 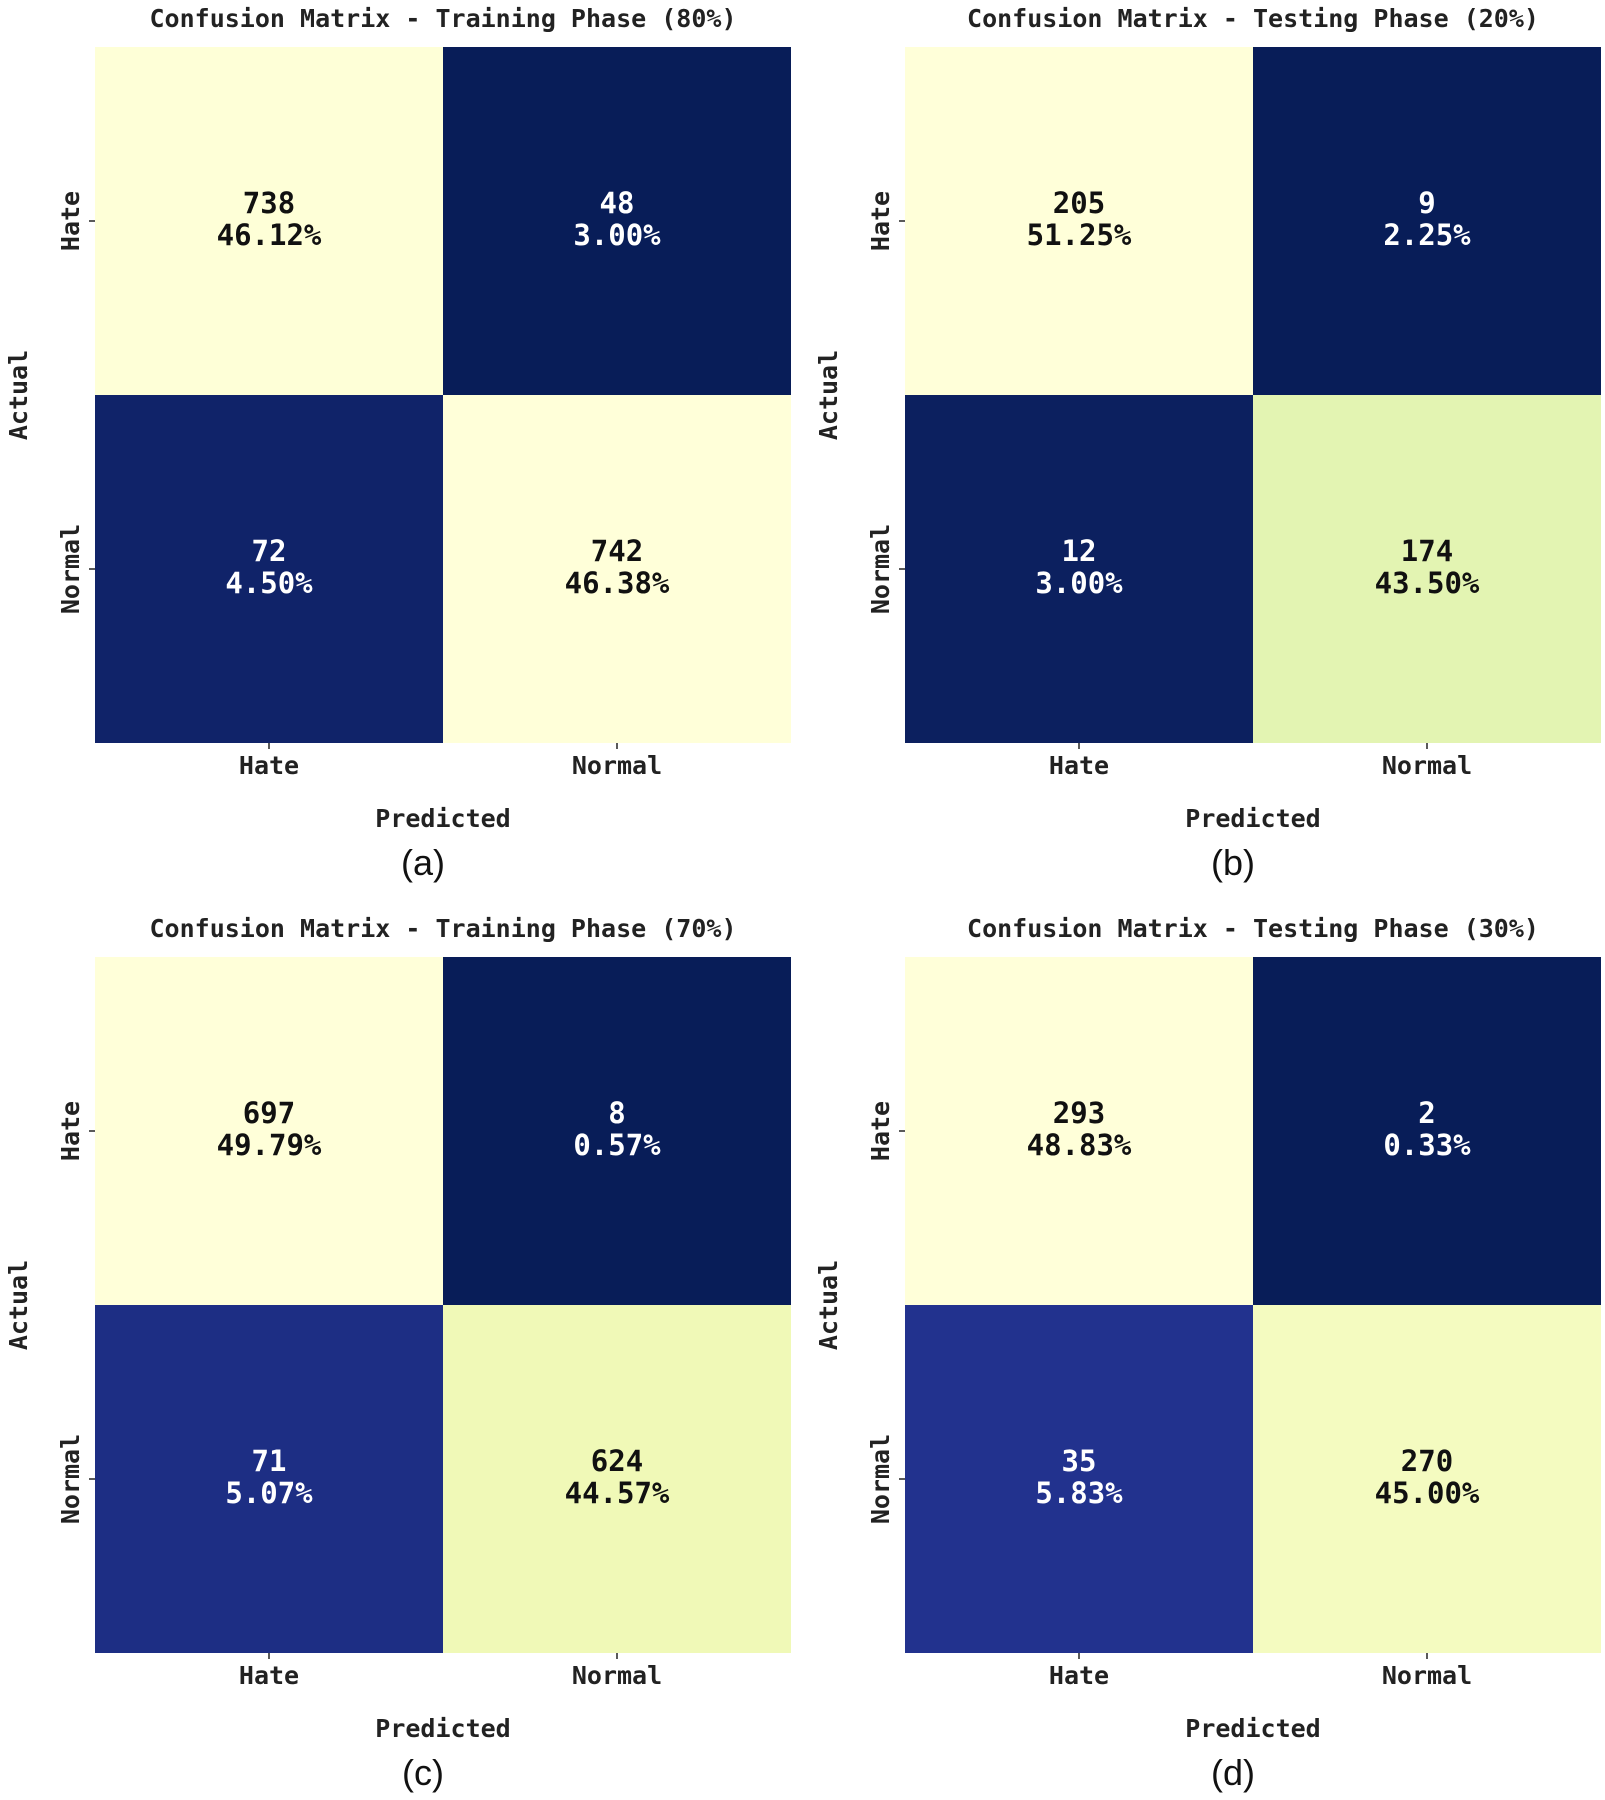 I want to click on chart-title: Confusion Matrix - Training Phase (80%), so click(x=443, y=18).